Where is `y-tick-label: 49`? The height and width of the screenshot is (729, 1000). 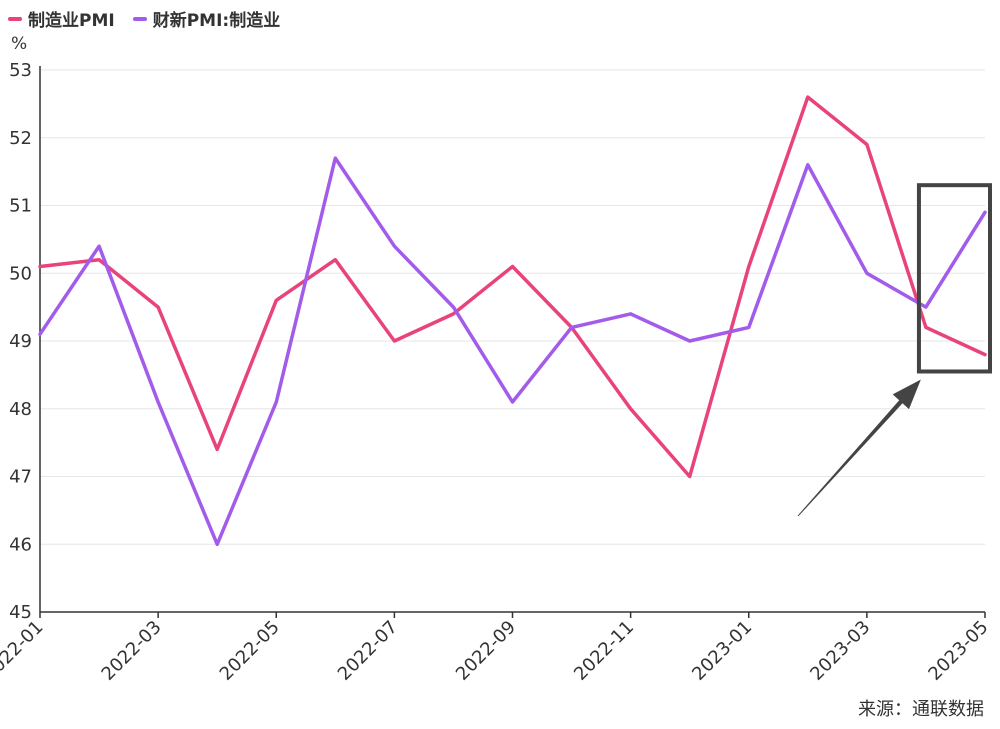 y-tick-label: 49 is located at coordinates (20, 341).